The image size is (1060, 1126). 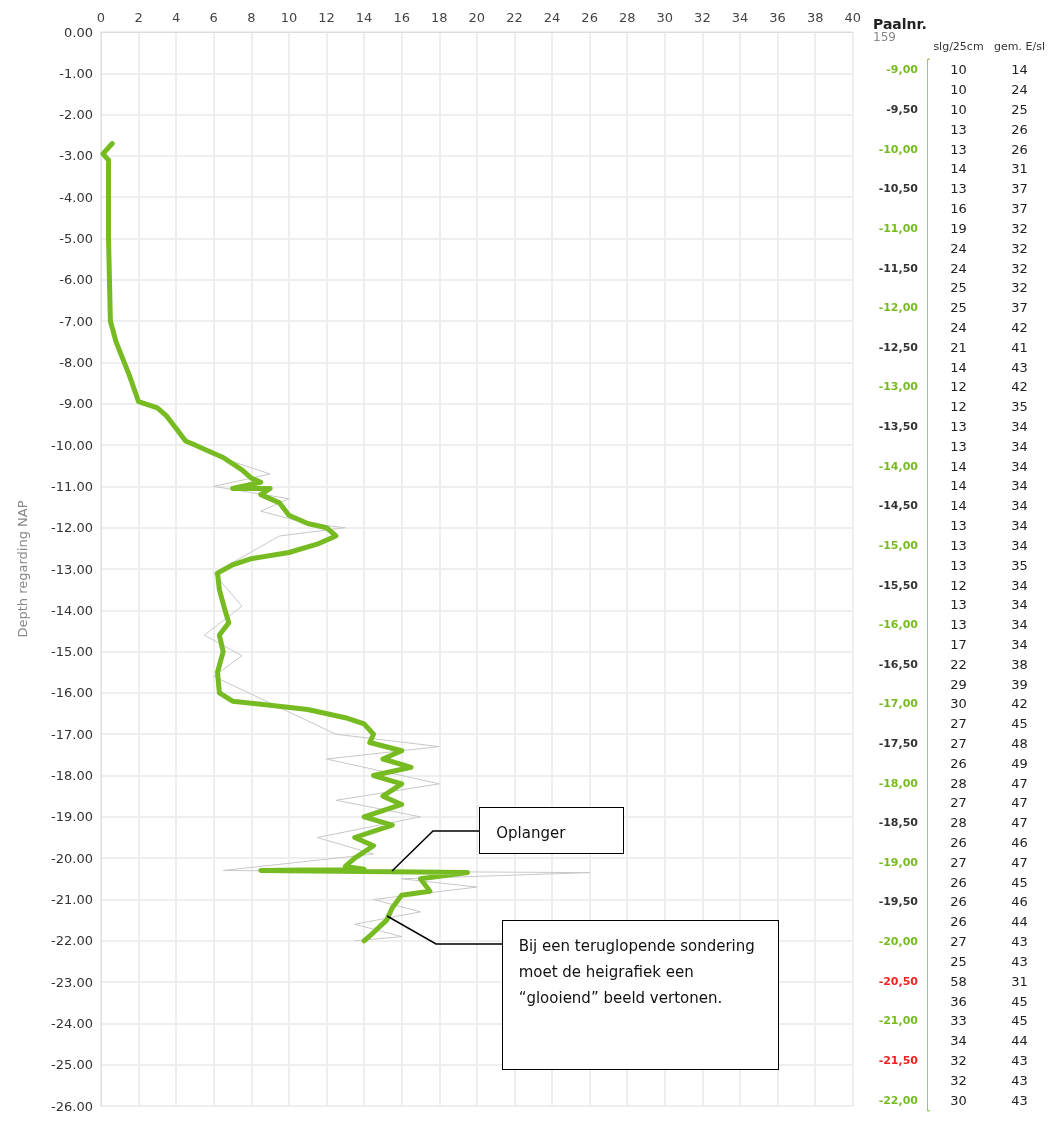 I want to click on data-label: 42, so click(x=1019, y=704).